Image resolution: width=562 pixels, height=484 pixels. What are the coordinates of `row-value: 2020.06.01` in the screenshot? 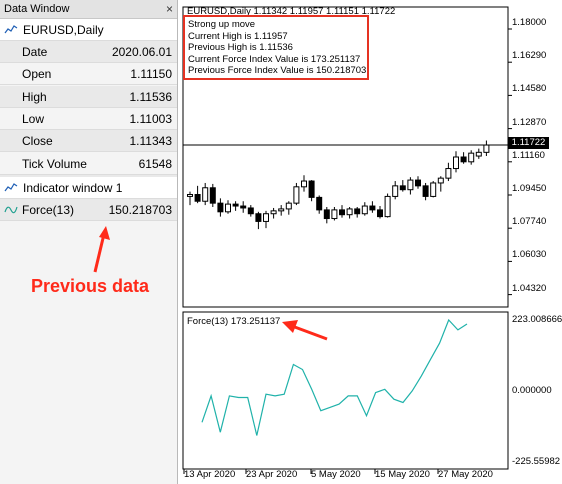 It's located at (141, 52).